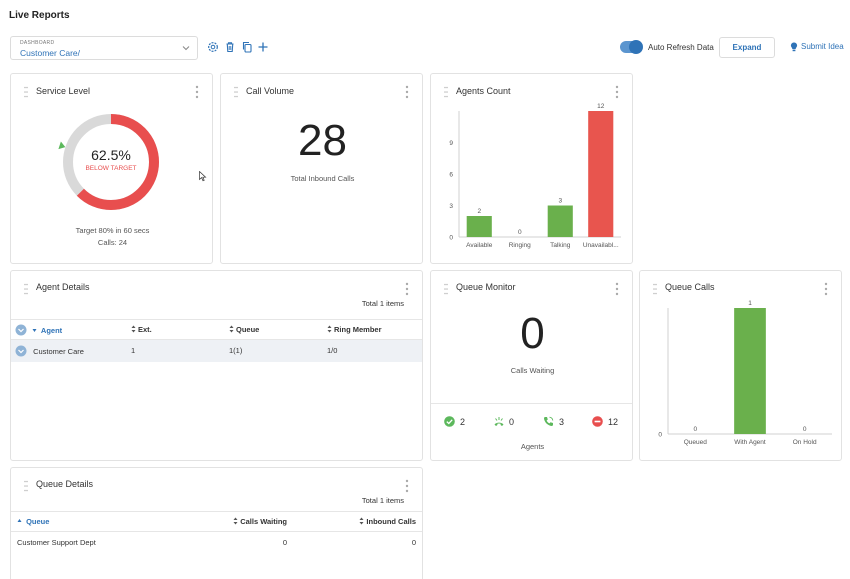  Describe the element at coordinates (483, 91) in the screenshot. I see `agents-count-title: Agents Count` at that location.